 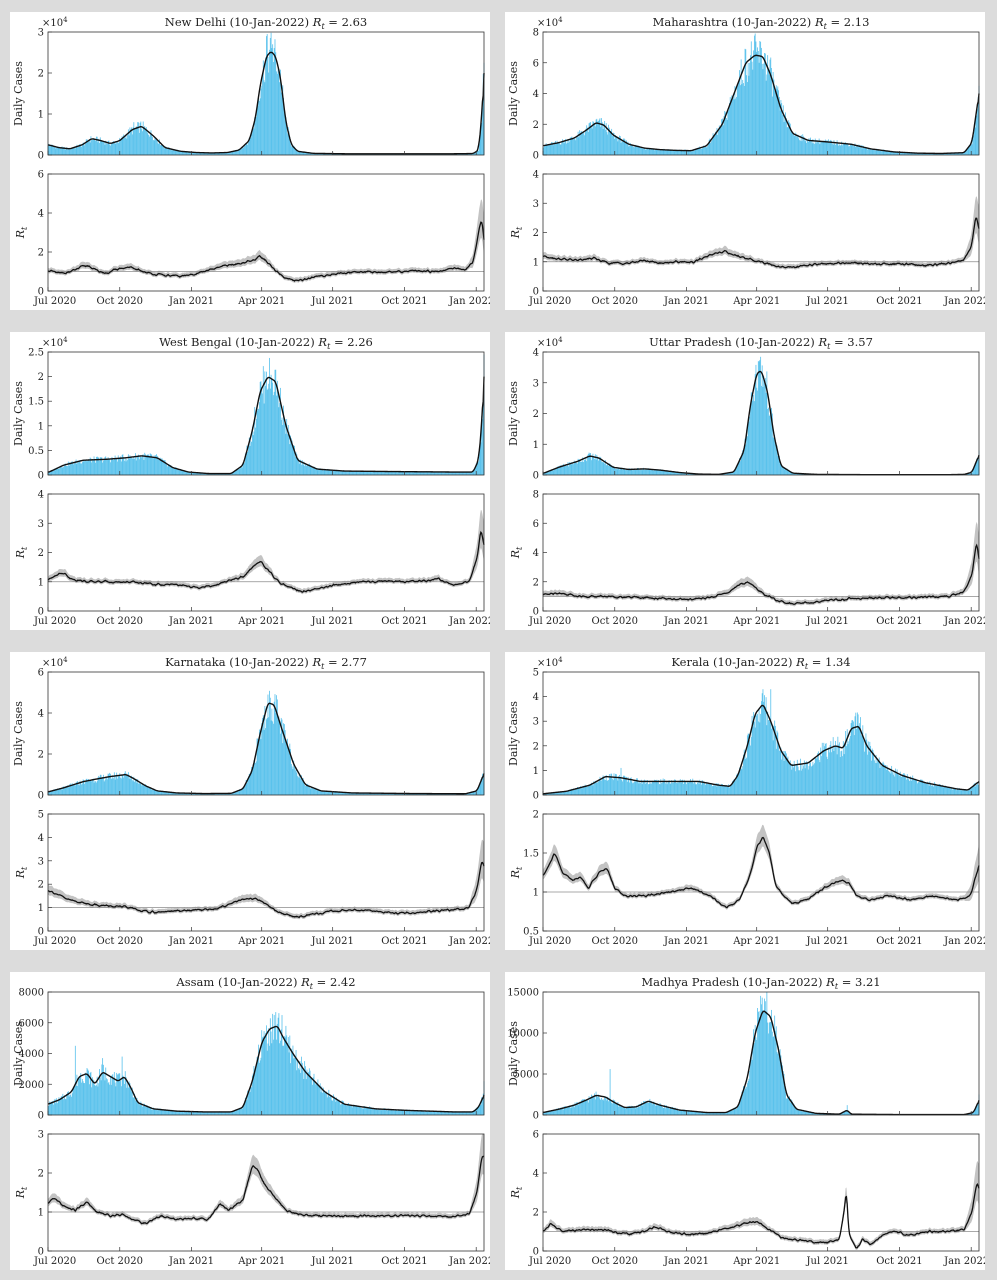 What do you see at coordinates (550, 22) in the screenshot?
I see `cases-scale-label: ×104` at bounding box center [550, 22].